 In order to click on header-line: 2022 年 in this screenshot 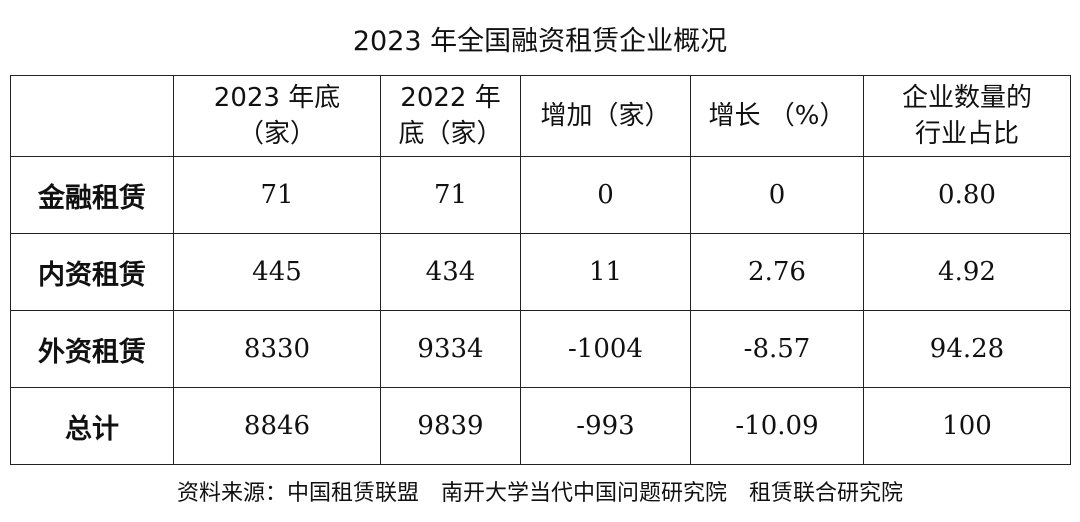, I will do `click(450, 98)`.